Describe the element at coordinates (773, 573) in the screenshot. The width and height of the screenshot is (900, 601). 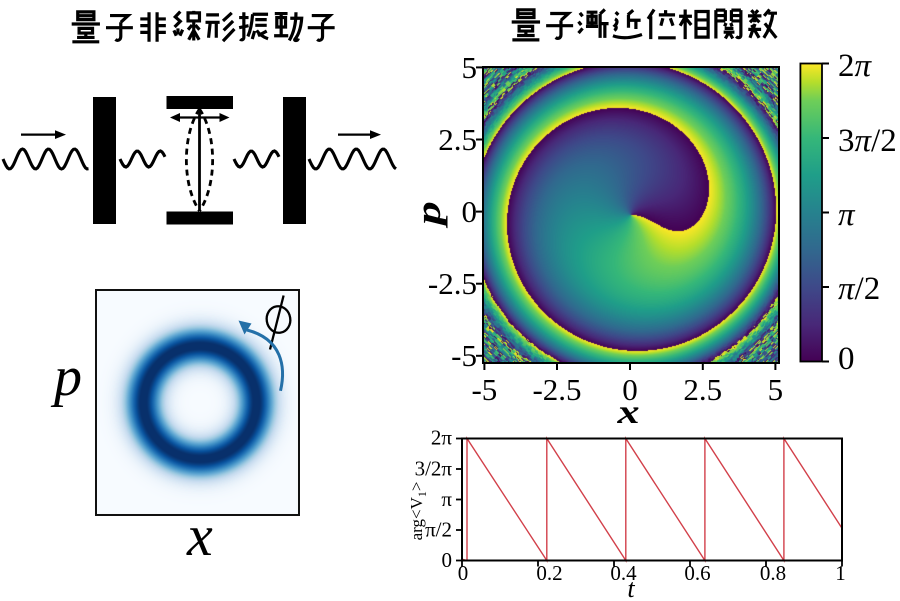
I see `svg-text: 0.8` at that location.